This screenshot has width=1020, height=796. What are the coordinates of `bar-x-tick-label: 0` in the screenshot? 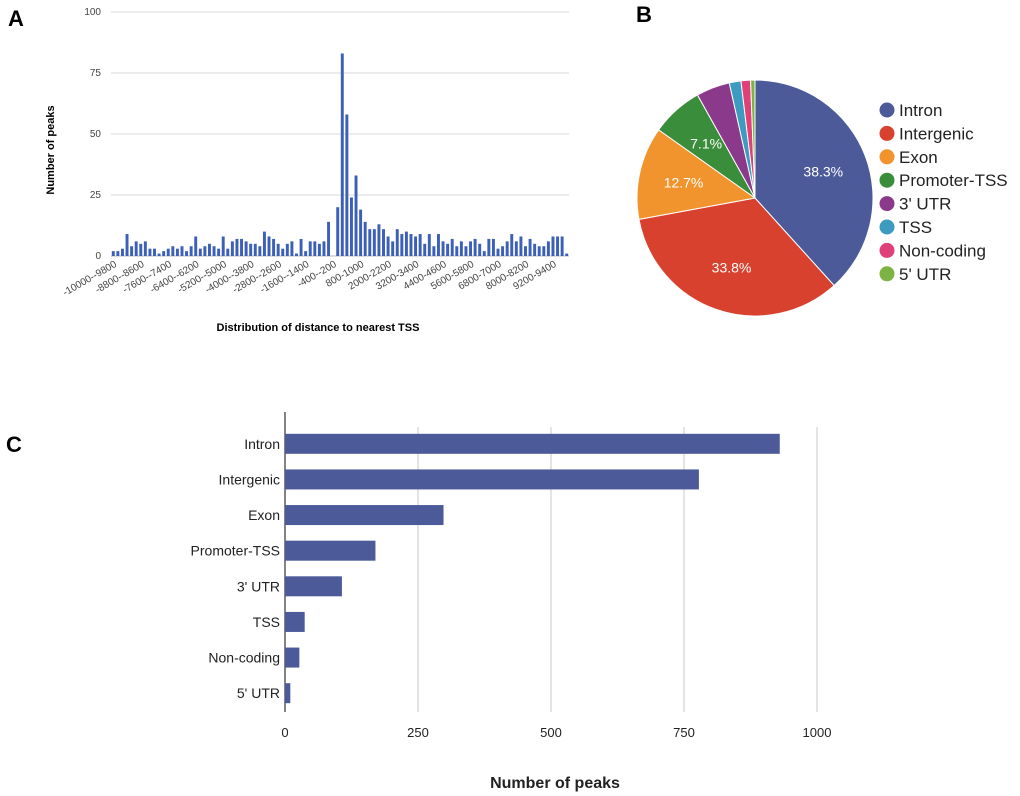 It's located at (284, 732).